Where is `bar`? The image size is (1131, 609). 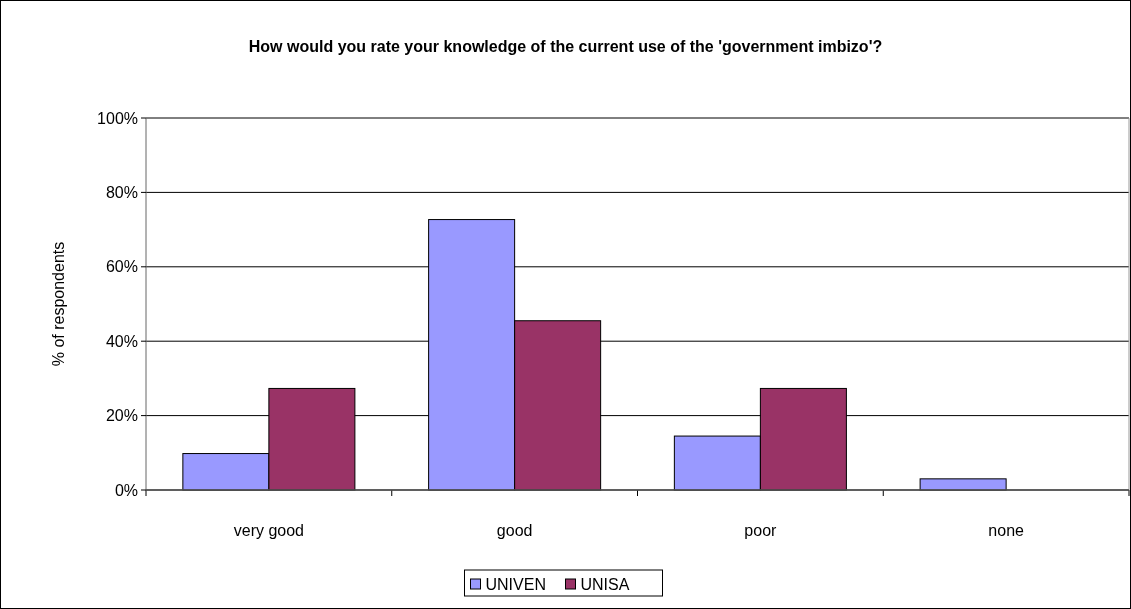 bar is located at coordinates (963, 484).